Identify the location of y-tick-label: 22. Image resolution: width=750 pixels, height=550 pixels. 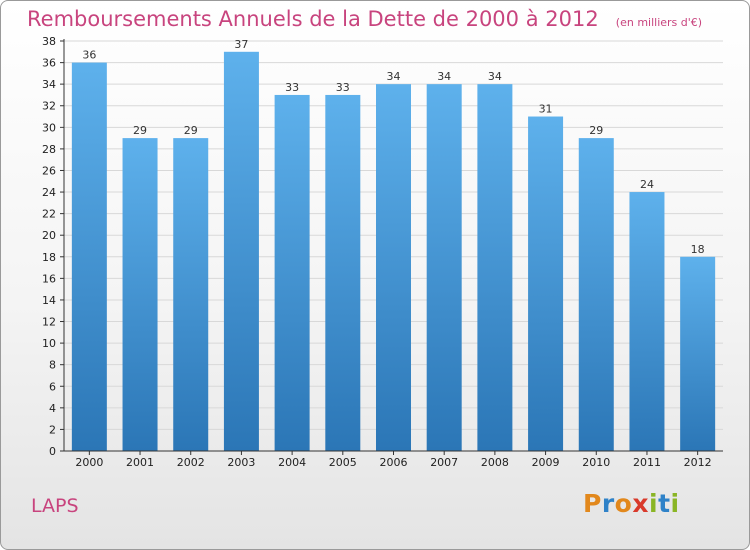
(49, 214).